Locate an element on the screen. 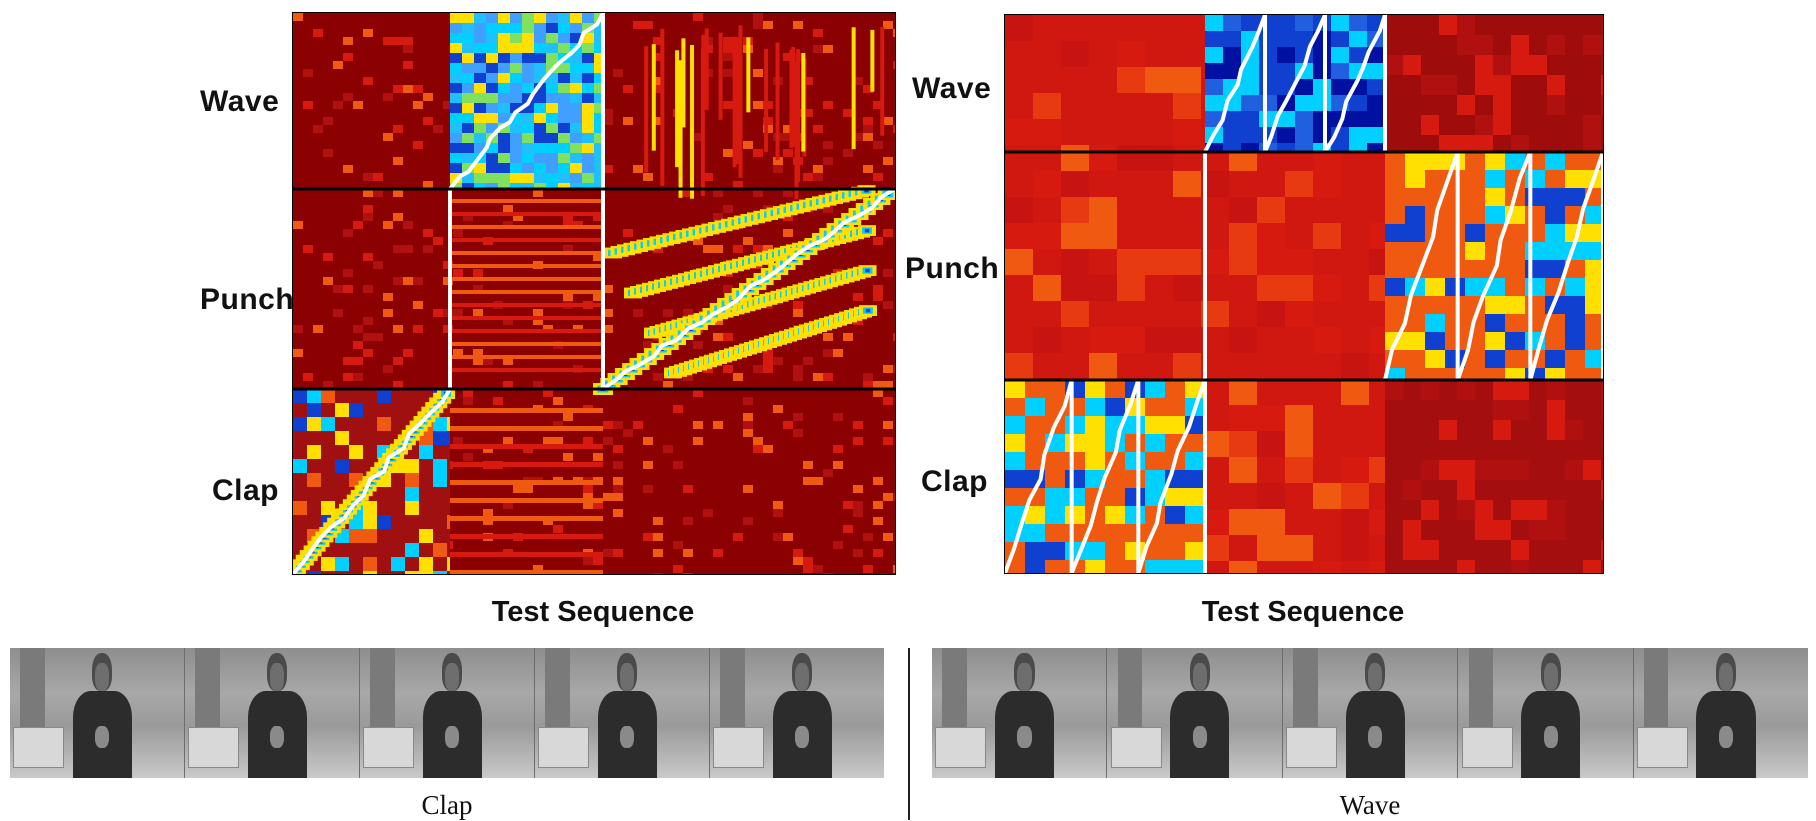 The width and height of the screenshot is (1816, 821). right-x-axis-label: Test Sequence is located at coordinates (1303, 612).